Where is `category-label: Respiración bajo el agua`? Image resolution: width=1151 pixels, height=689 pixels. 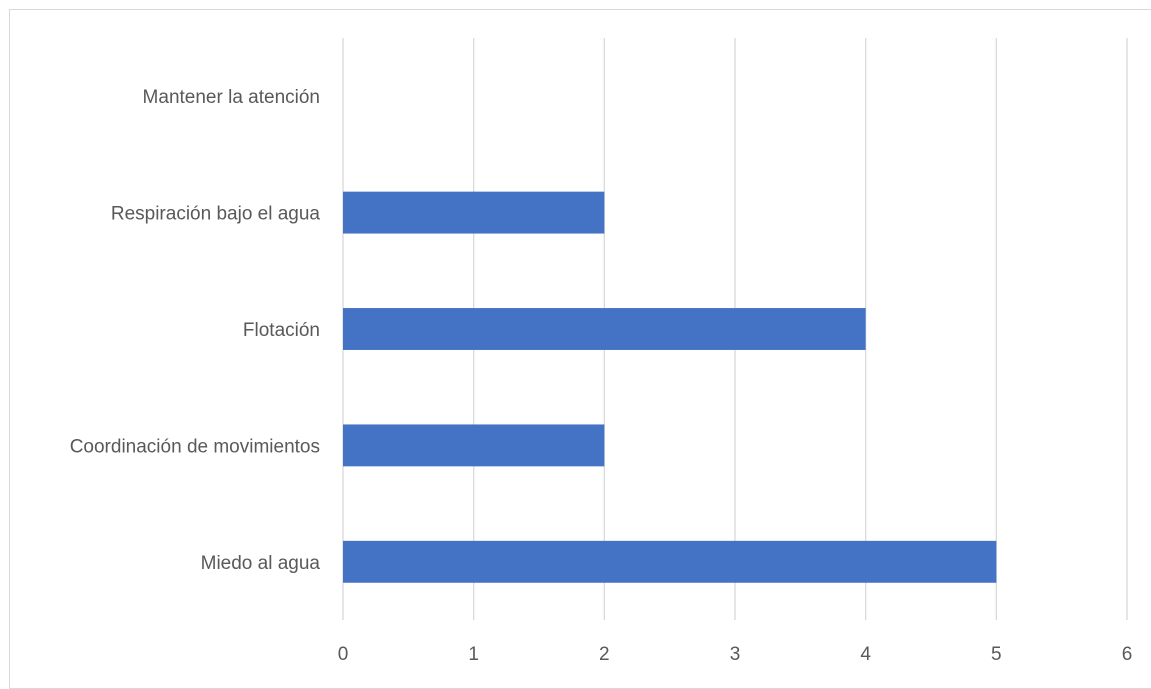 category-label: Respiración bajo el agua is located at coordinates (216, 214).